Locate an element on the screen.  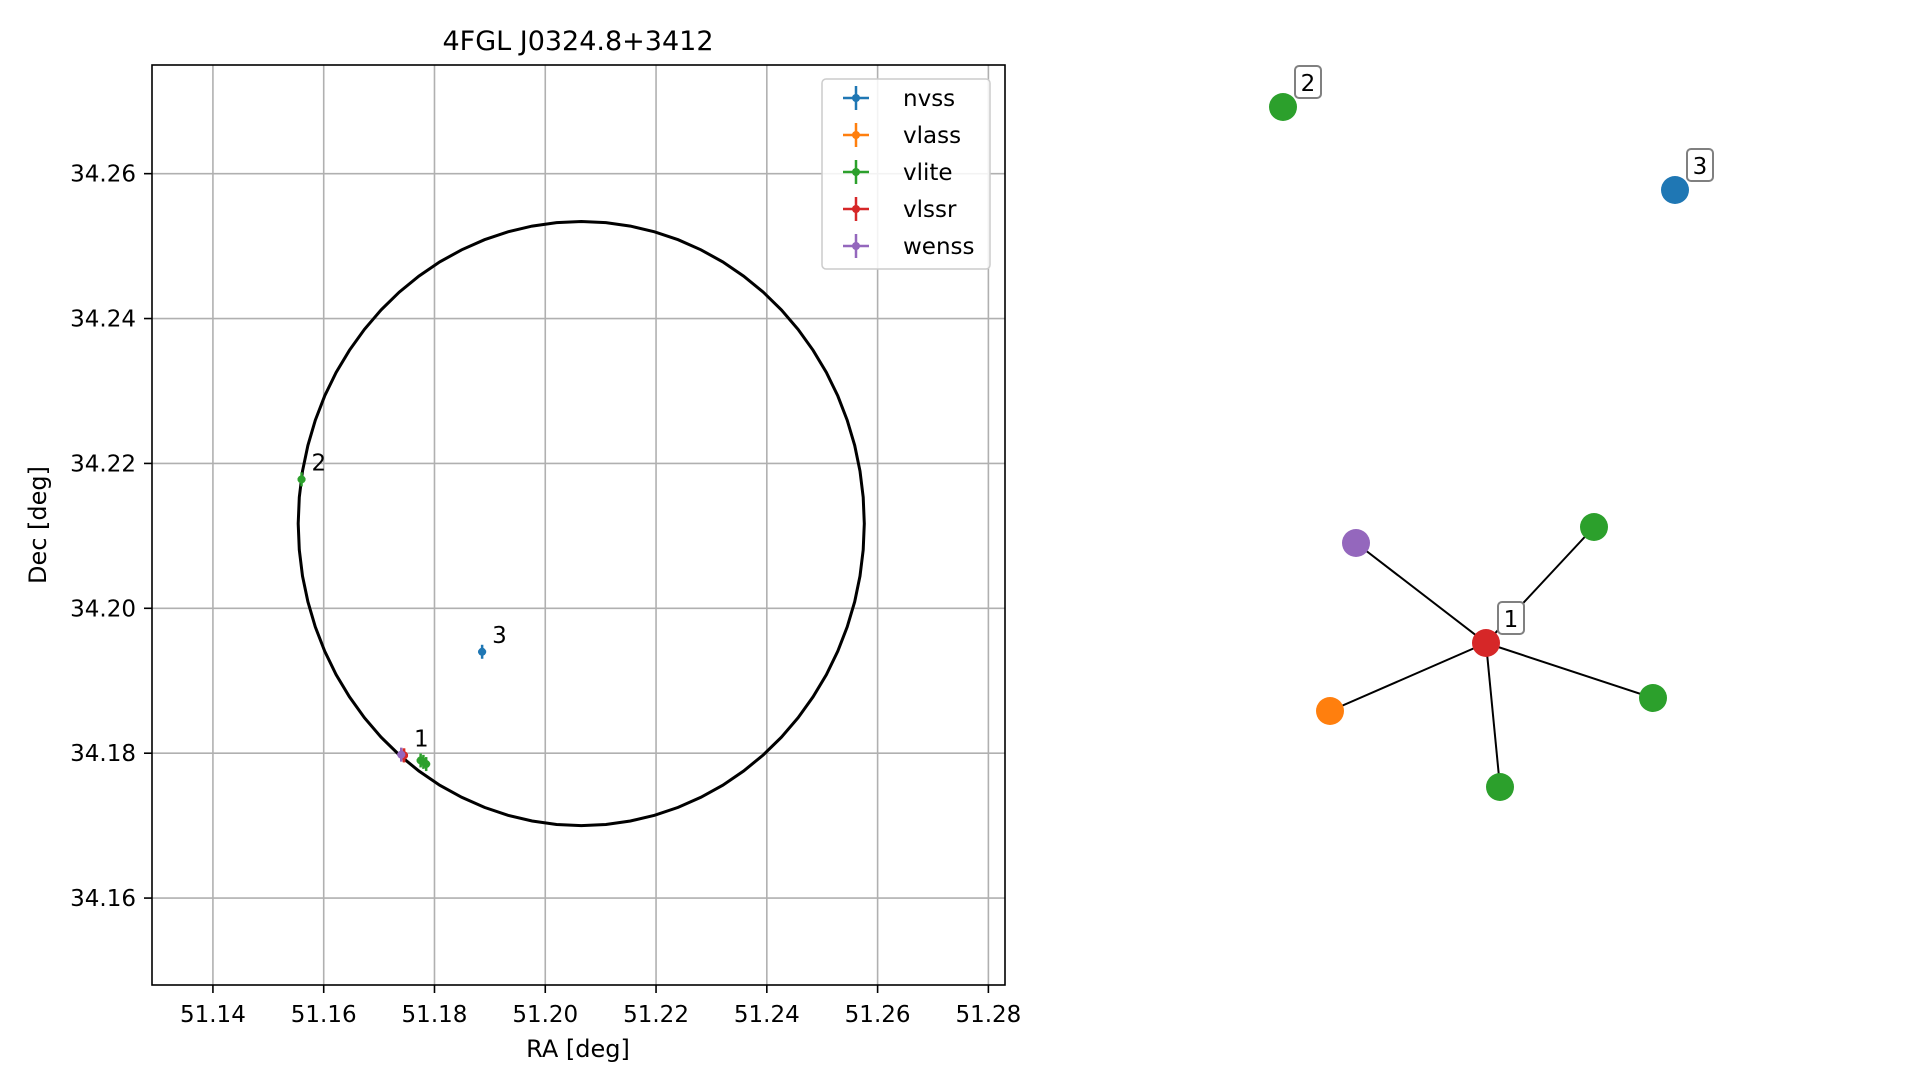
point-label: 1 is located at coordinates (421, 739).